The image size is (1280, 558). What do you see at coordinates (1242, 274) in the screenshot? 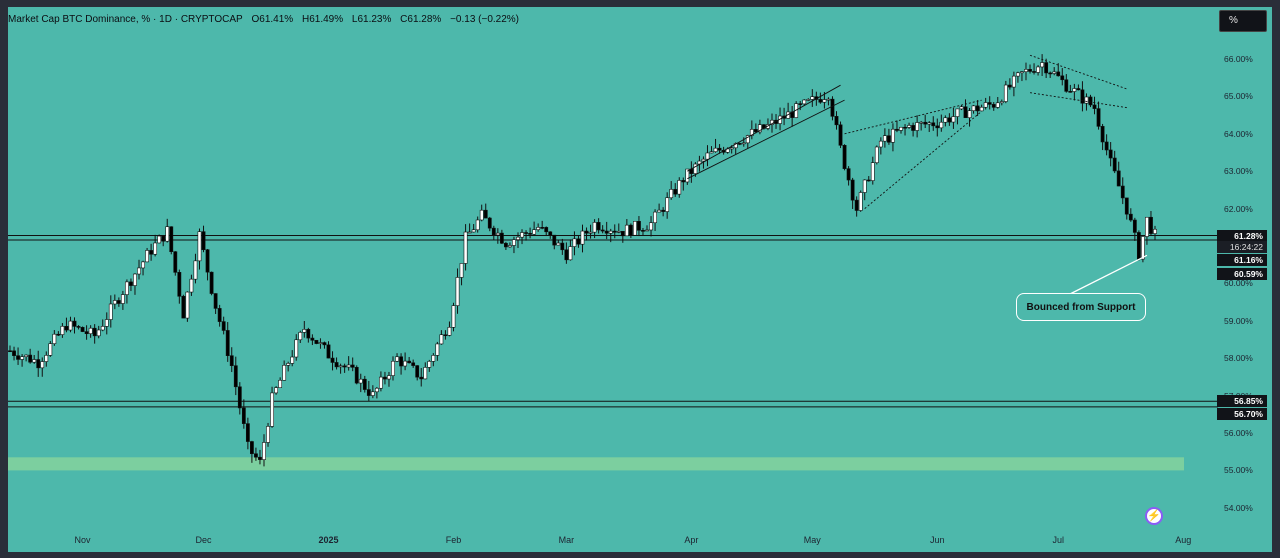
I see `low-marker-badge: 60.59%` at bounding box center [1242, 274].